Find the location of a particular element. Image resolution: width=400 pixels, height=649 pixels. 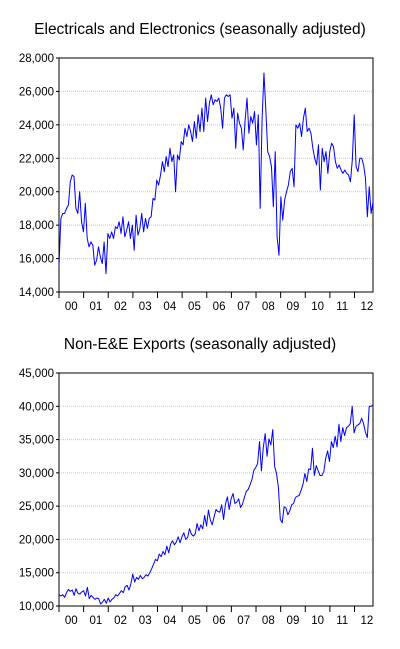

y-tick-label: 10,000 is located at coordinates (36, 607).